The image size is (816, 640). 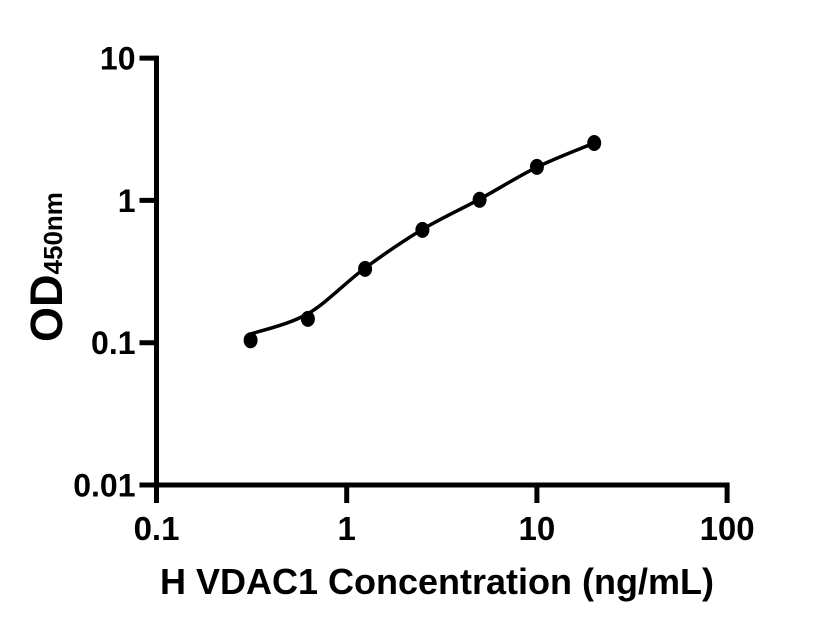 I want to click on fit-curve, so click(x=422, y=238).